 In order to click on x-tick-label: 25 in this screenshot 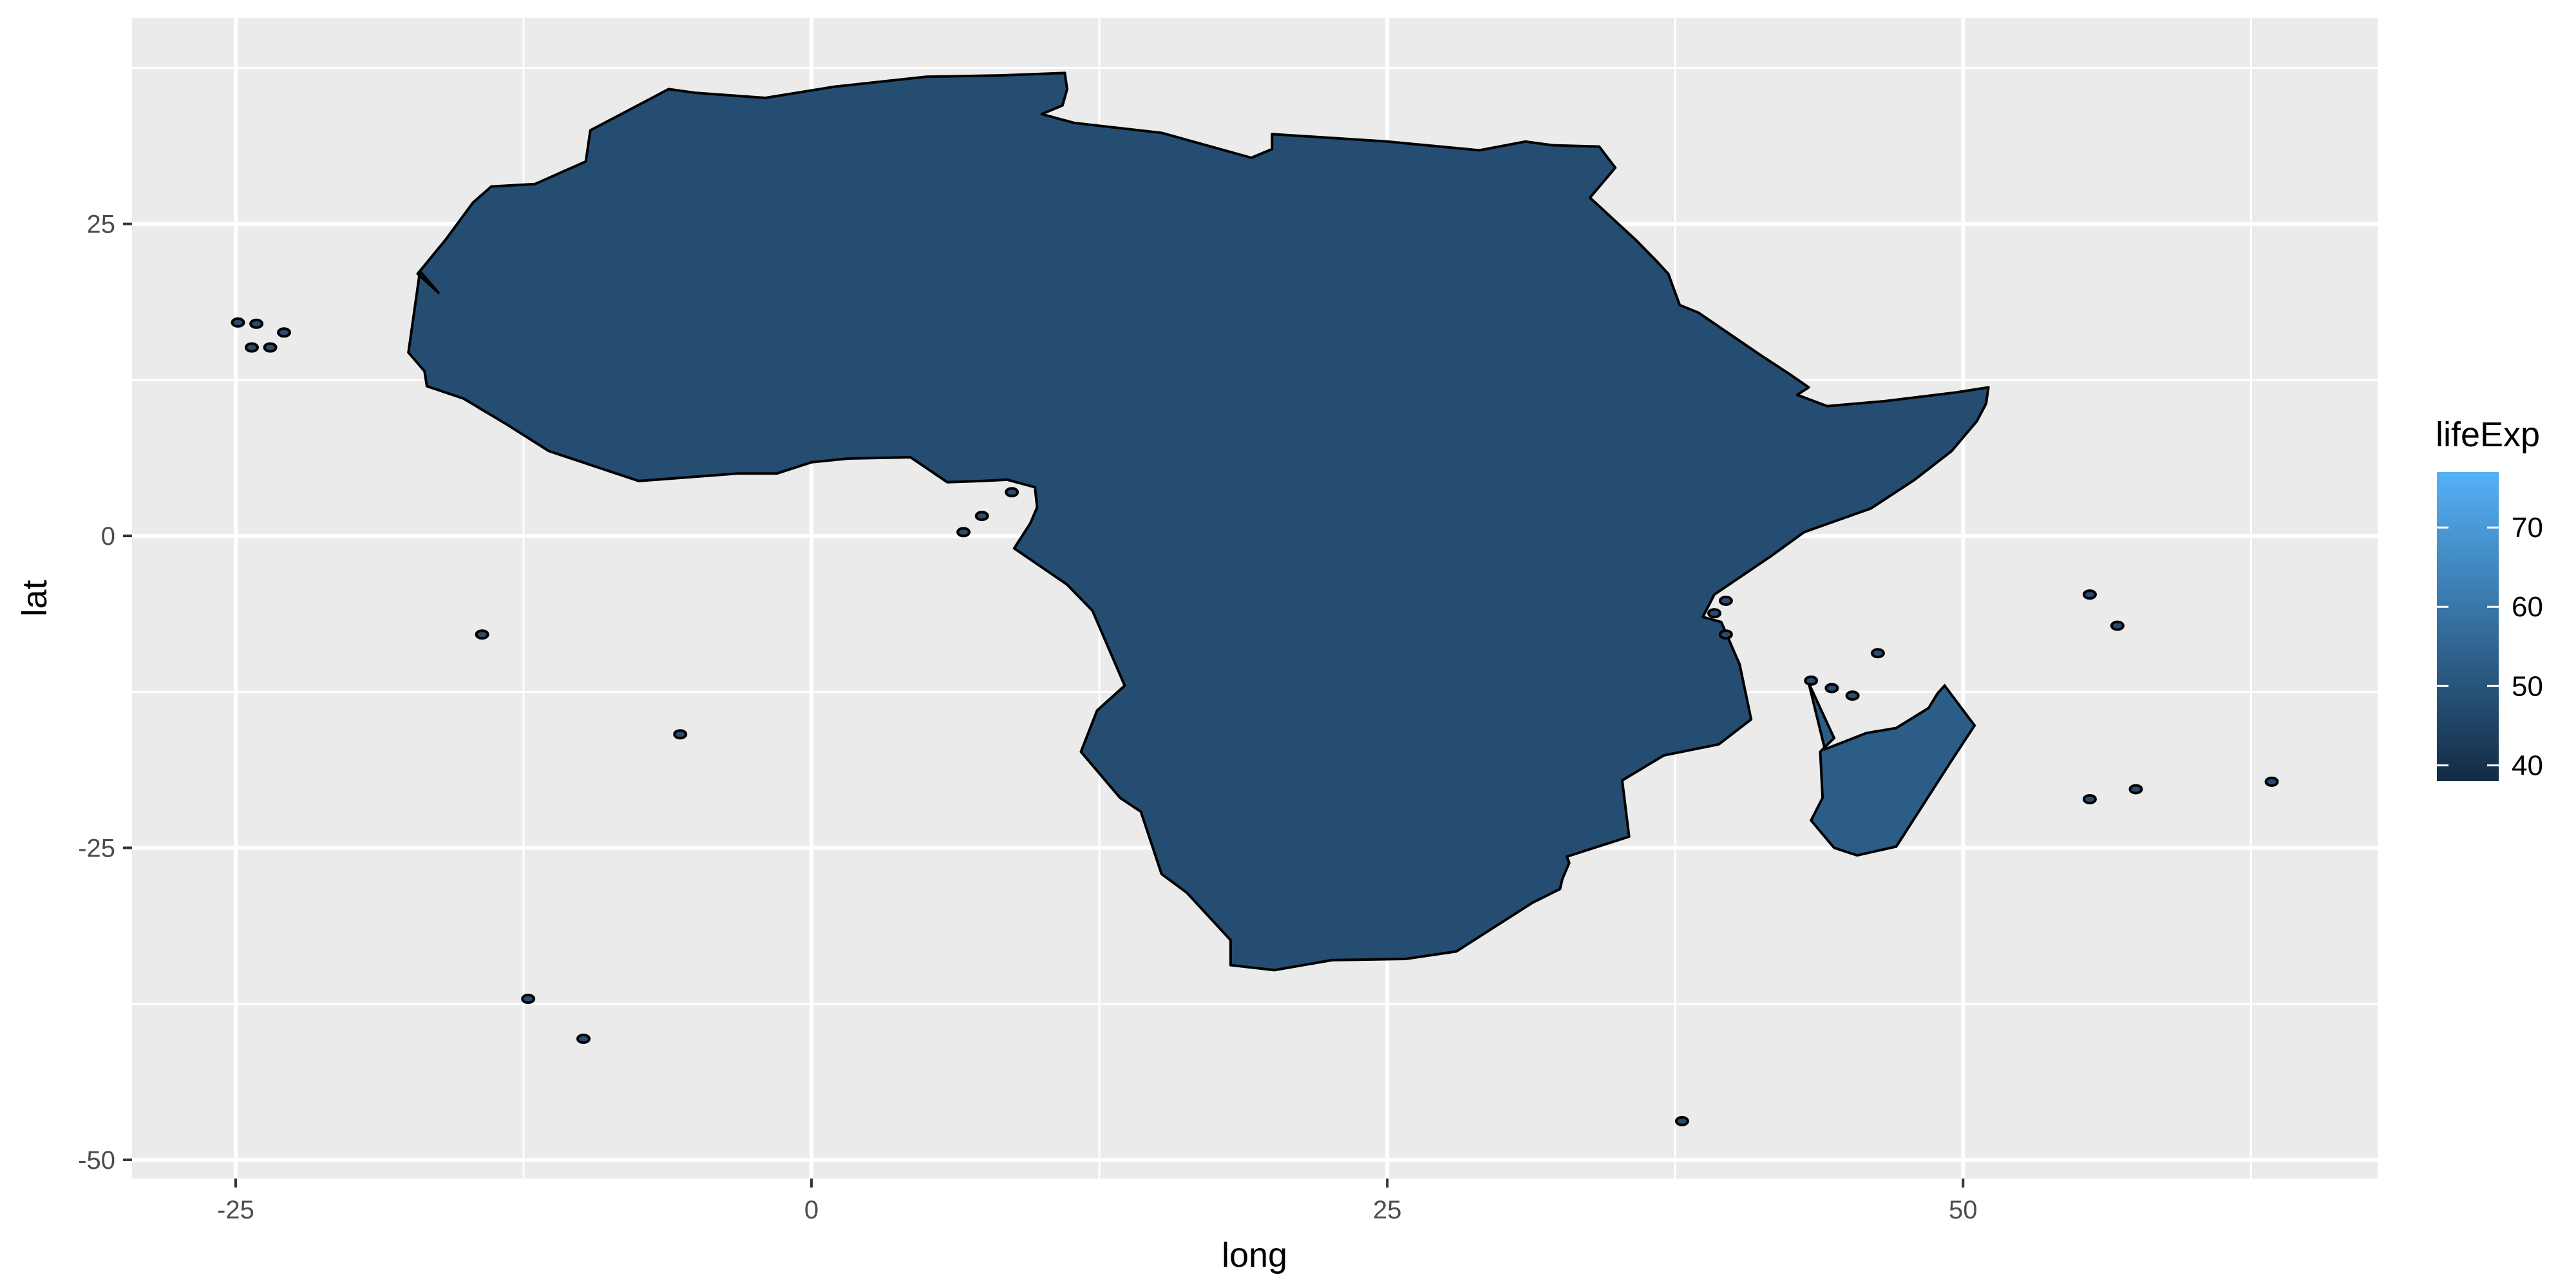, I will do `click(1387, 1210)`.